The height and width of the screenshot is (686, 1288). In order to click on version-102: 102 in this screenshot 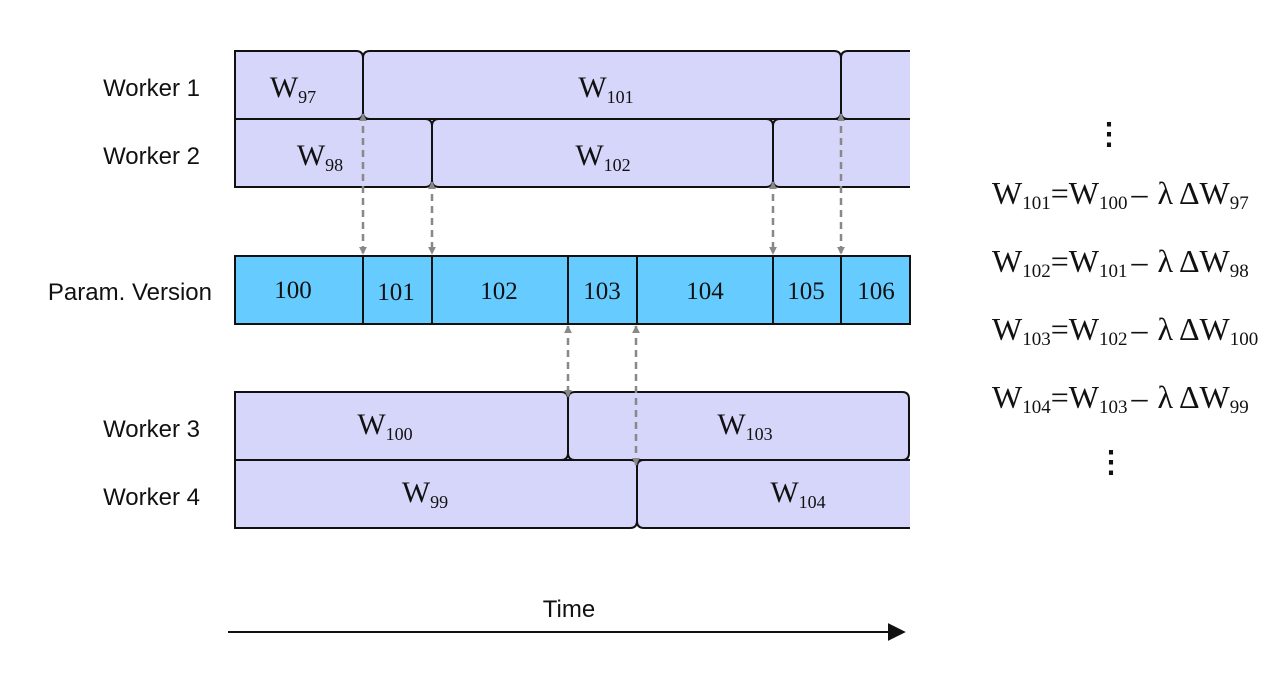, I will do `click(499, 291)`.